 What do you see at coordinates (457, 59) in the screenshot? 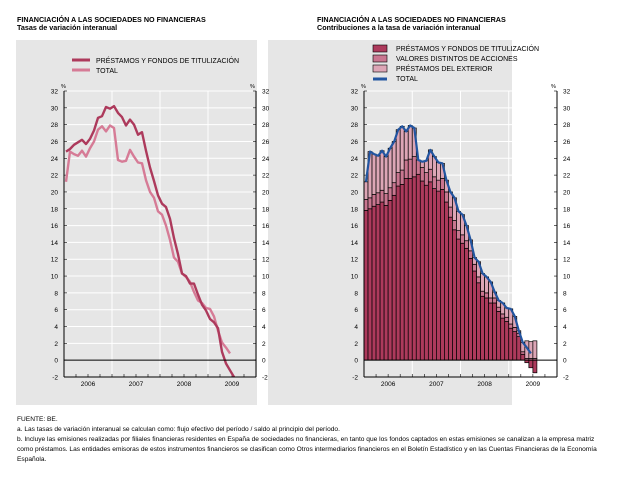
I see `legend-label-valores: VALORES DISTINTOS DE ACCIONES` at bounding box center [457, 59].